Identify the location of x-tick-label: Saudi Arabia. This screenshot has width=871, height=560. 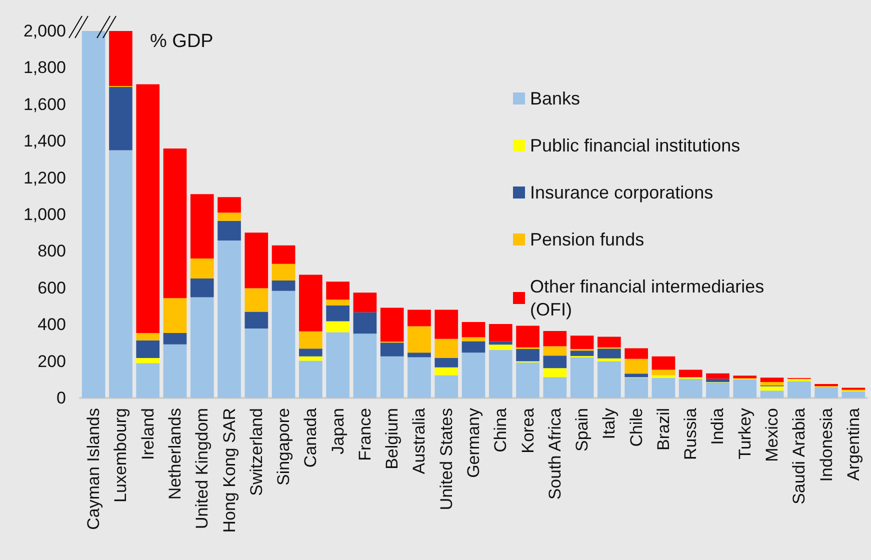
(799, 455).